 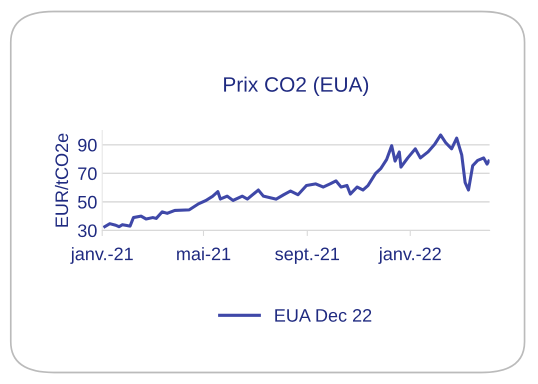 I want to click on y-tick-label: 90, so click(x=87, y=145).